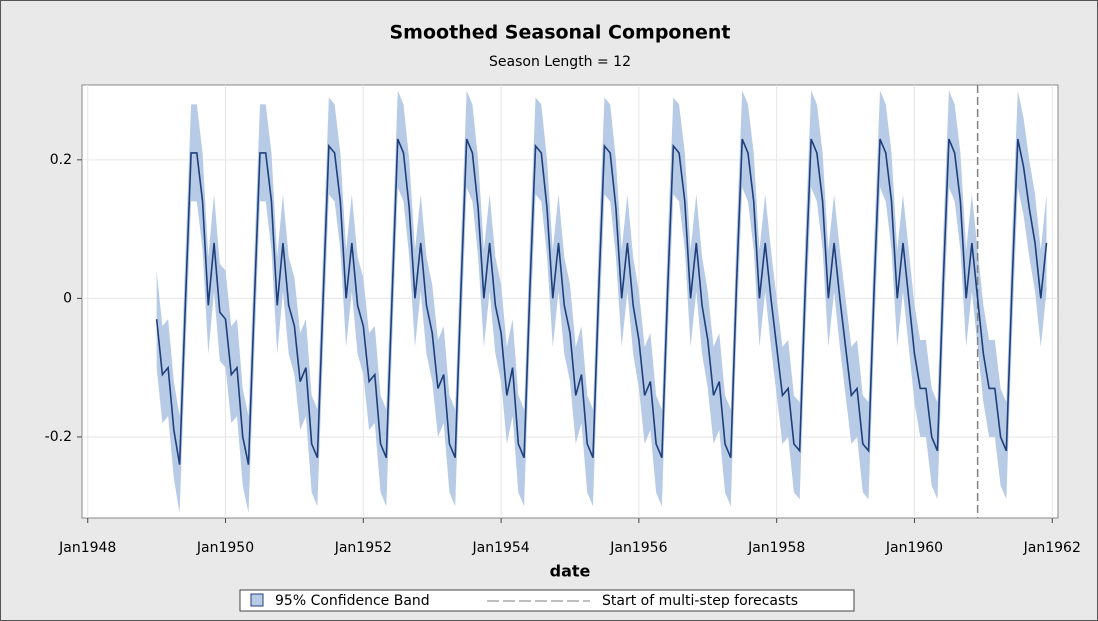  Describe the element at coordinates (67, 298) in the screenshot. I see `y-tick-label: 0` at that location.